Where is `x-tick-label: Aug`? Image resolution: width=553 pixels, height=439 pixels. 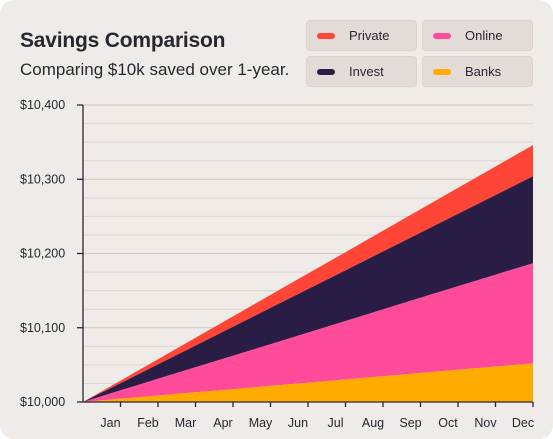 x-tick-label: Aug is located at coordinates (373, 423).